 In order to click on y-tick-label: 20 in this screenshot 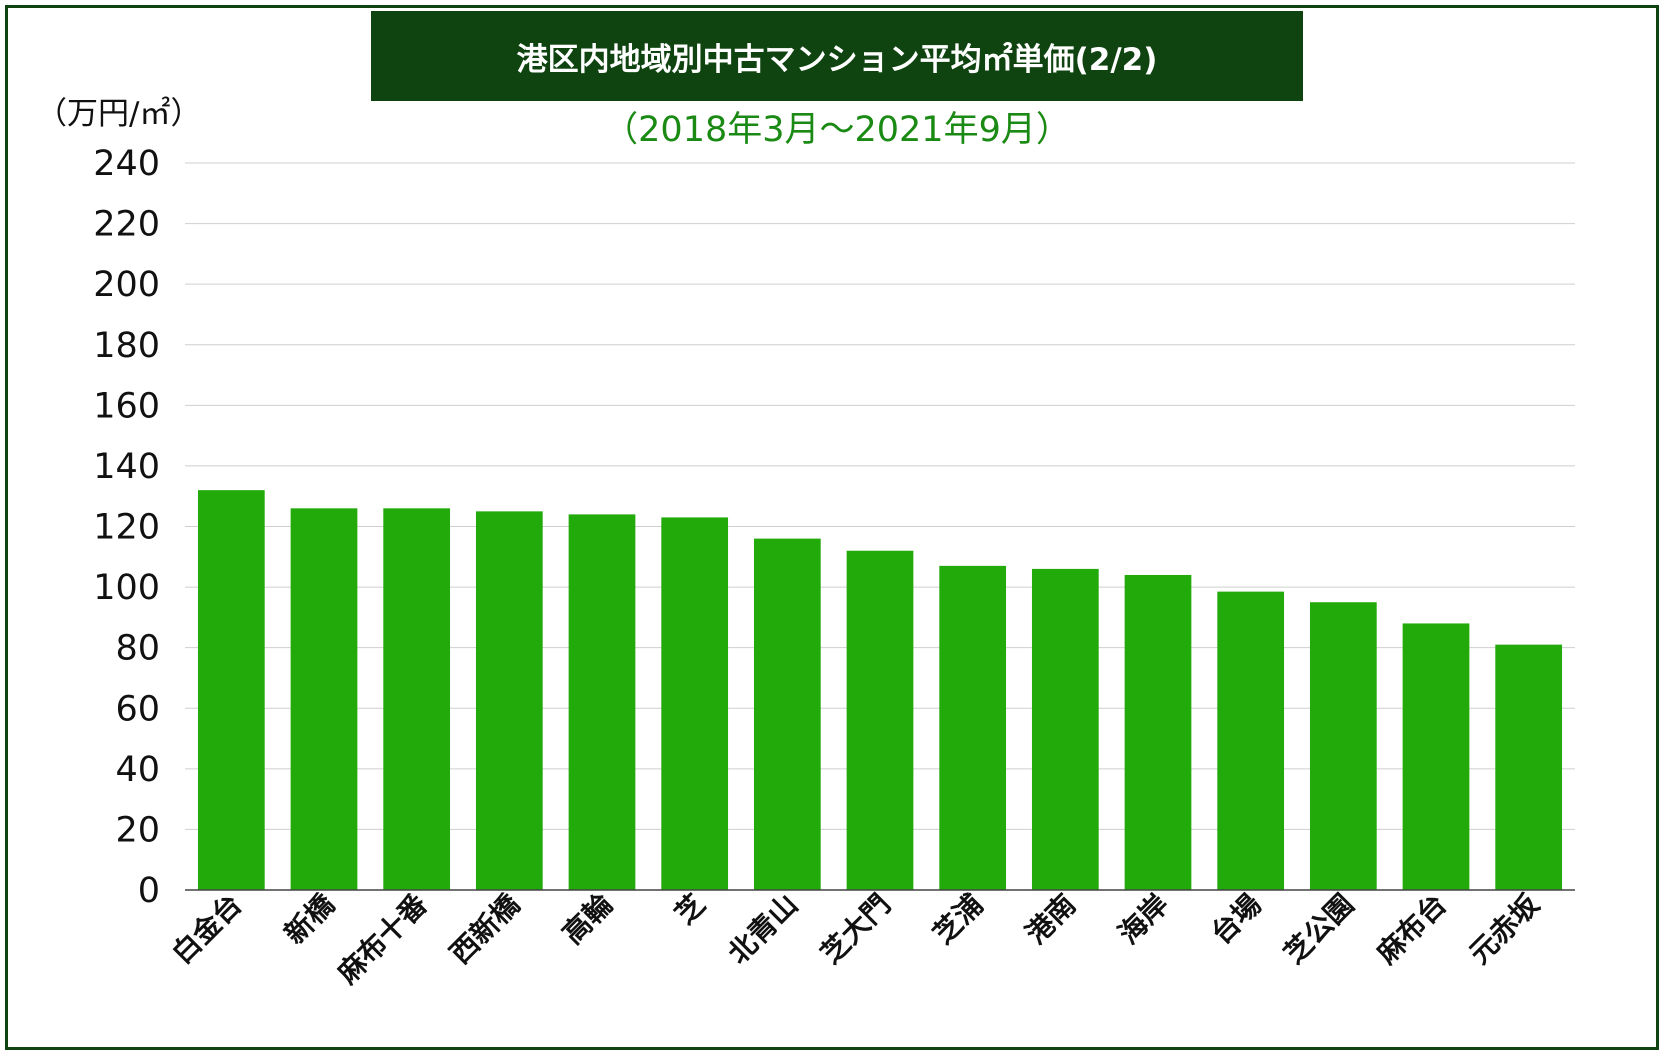, I will do `click(137, 830)`.